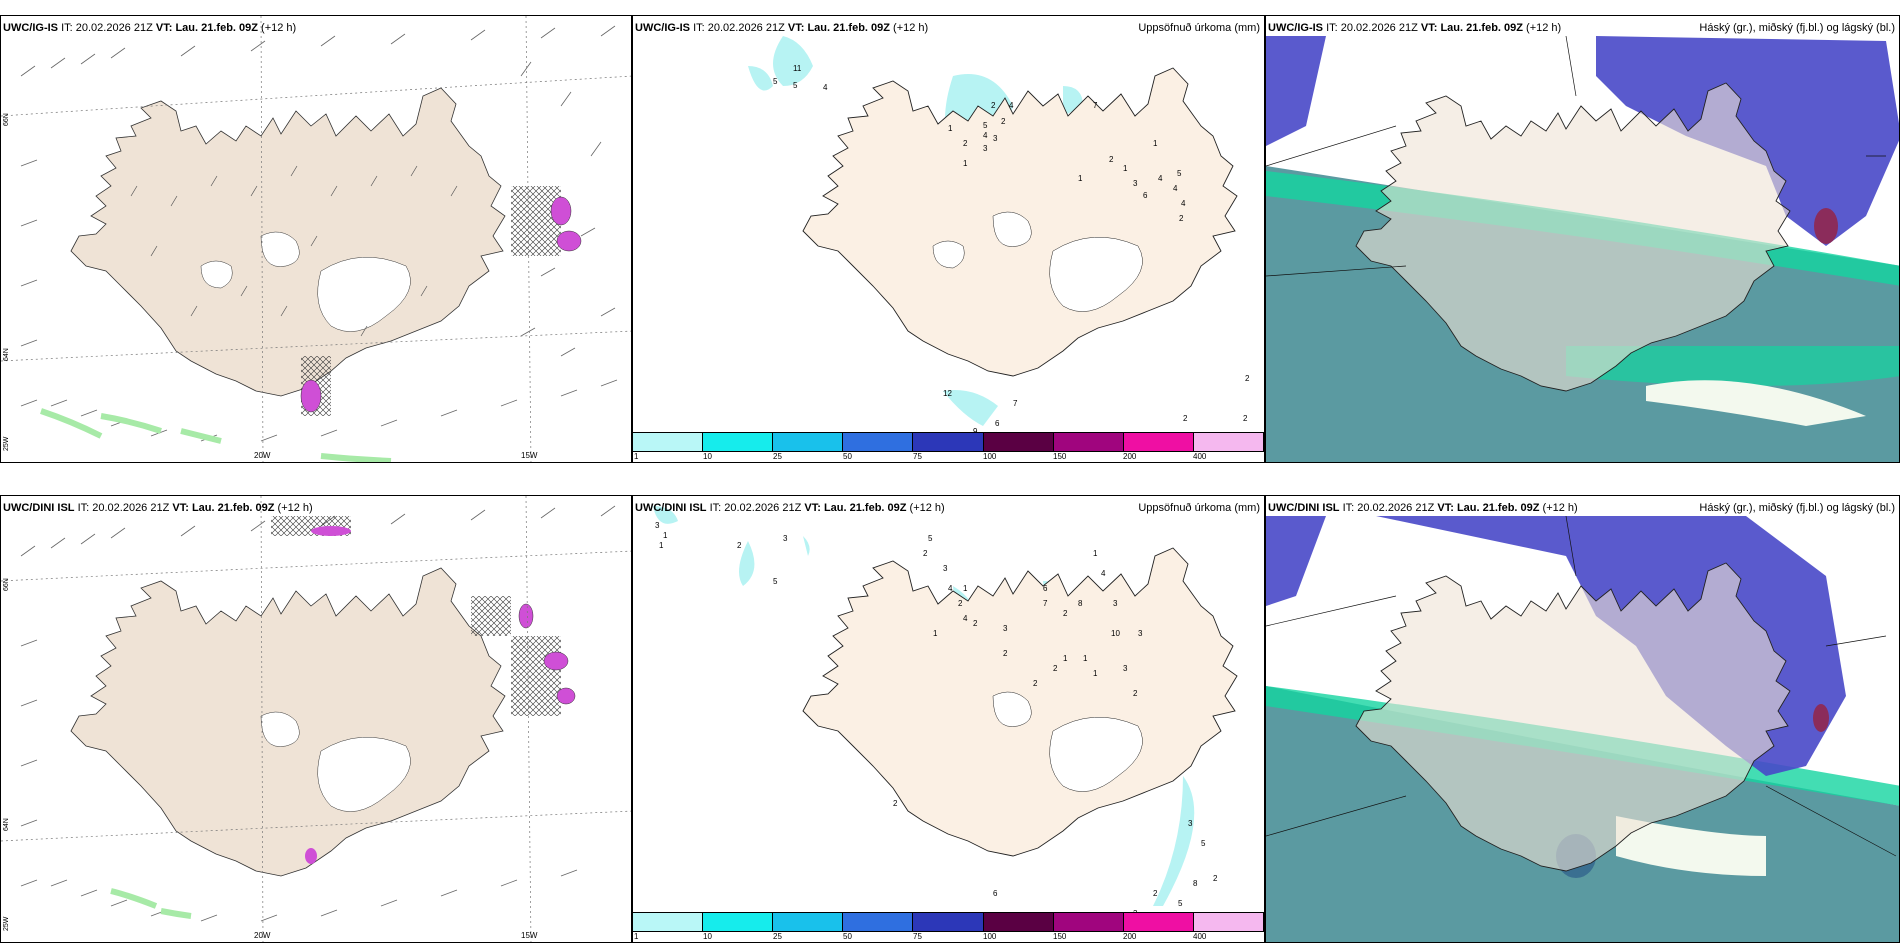 This screenshot has width=1900, height=950. Describe the element at coordinates (975, 431) in the screenshot. I see `svg-text: 9` at that location.